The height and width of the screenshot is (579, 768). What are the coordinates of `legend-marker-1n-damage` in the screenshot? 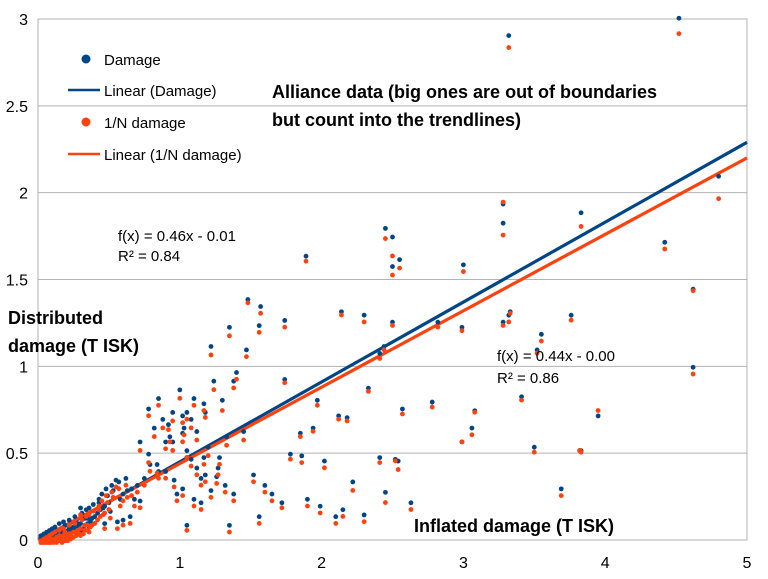 It's located at (86, 122).